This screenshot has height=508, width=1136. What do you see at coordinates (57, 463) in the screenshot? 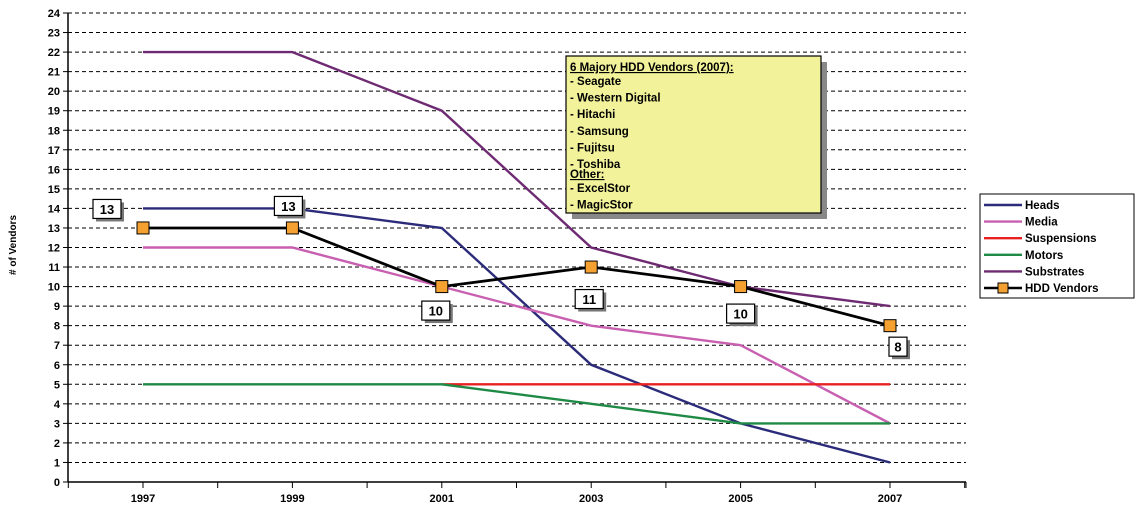
I see `y-tick-label: 1` at bounding box center [57, 463].